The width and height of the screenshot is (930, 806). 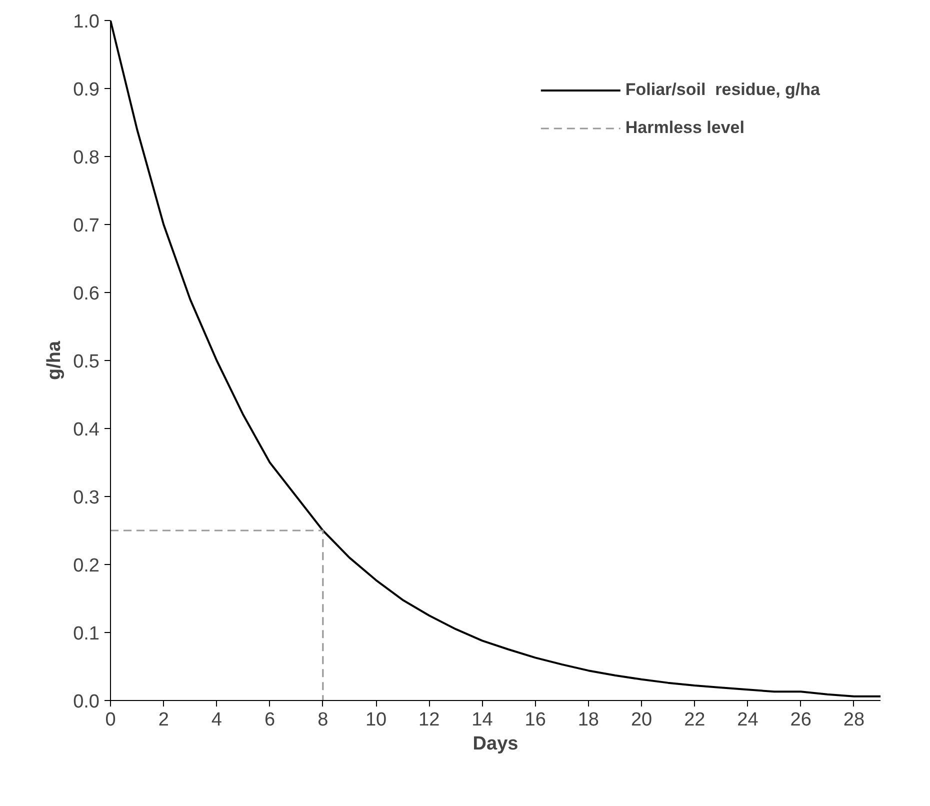 I want to click on x-tick-label: 16, so click(x=535, y=720).